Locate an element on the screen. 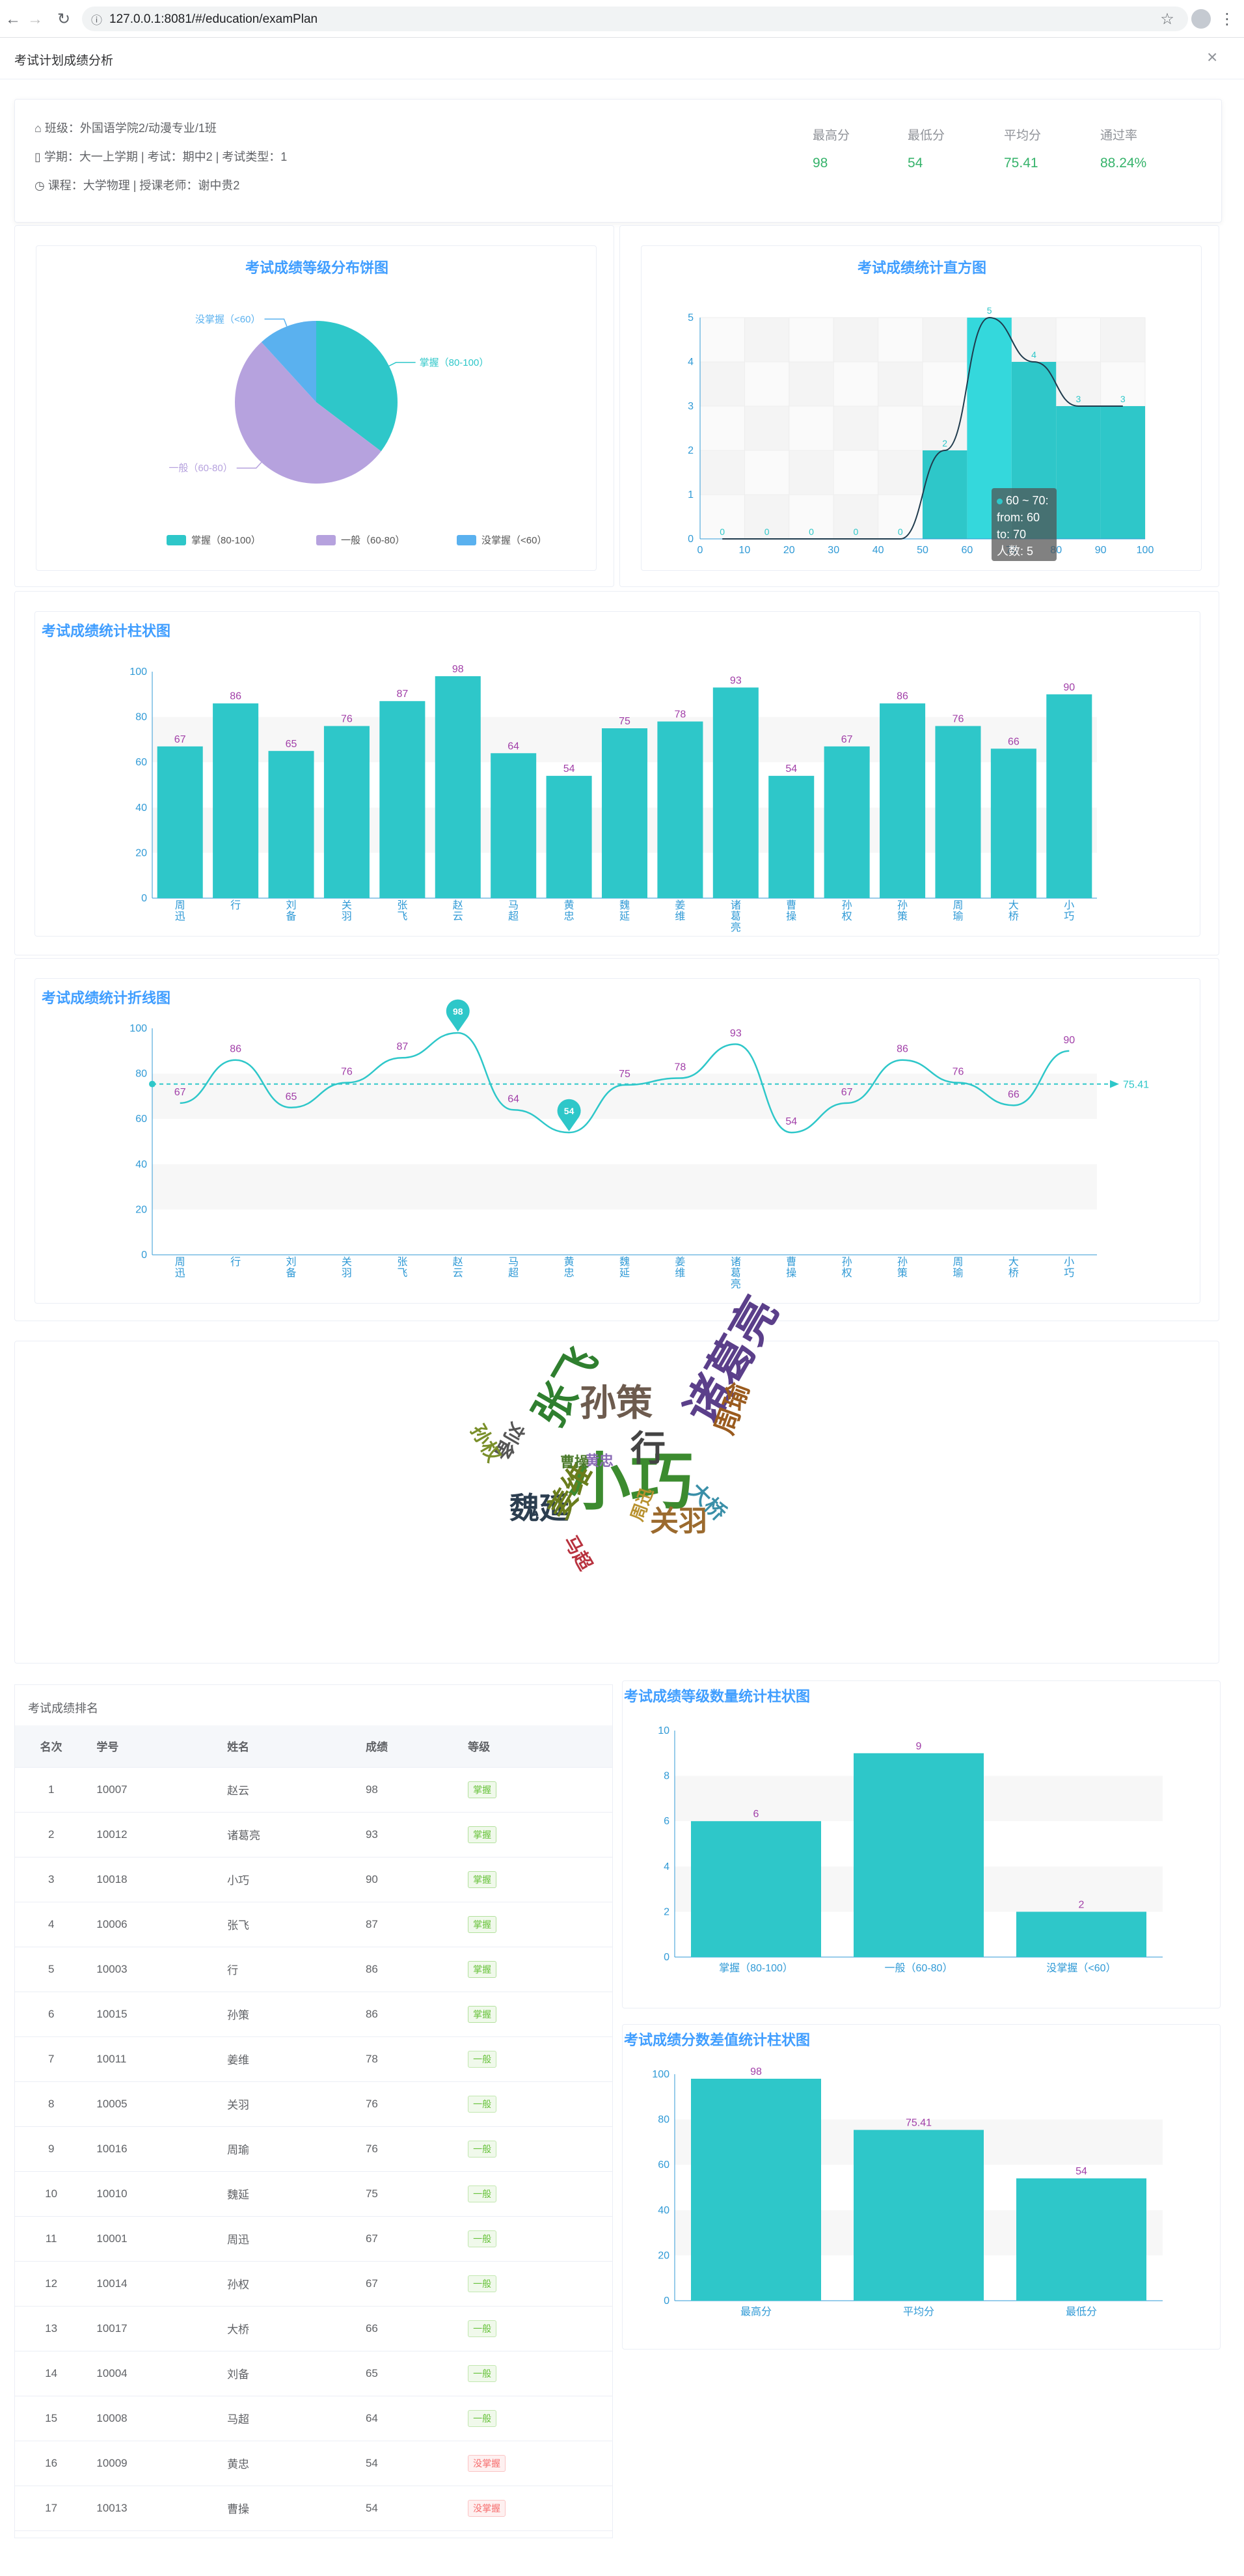 This screenshot has width=1244, height=2576. line-point-label: 64 is located at coordinates (513, 1099).